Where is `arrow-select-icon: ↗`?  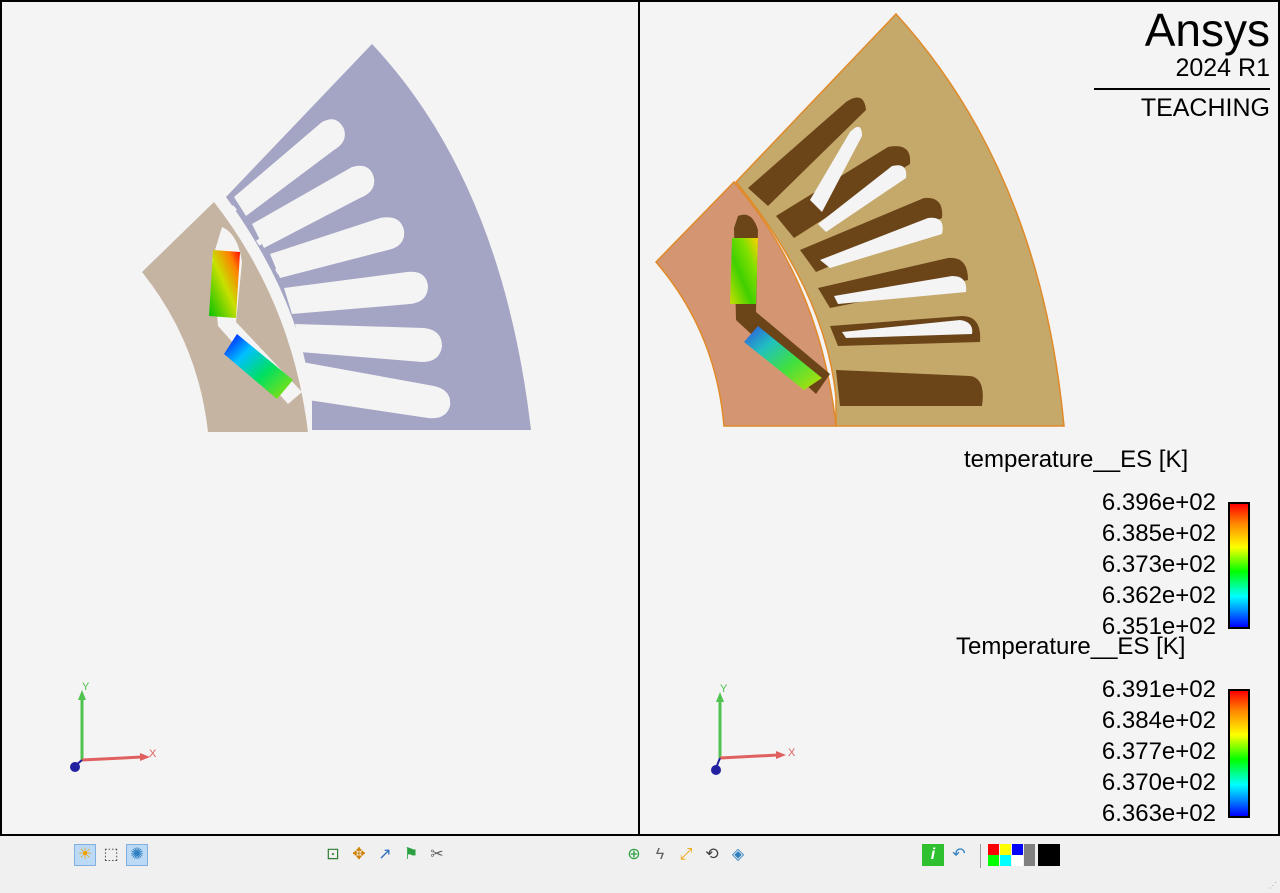
arrow-select-icon: ↗ is located at coordinates (385, 854).